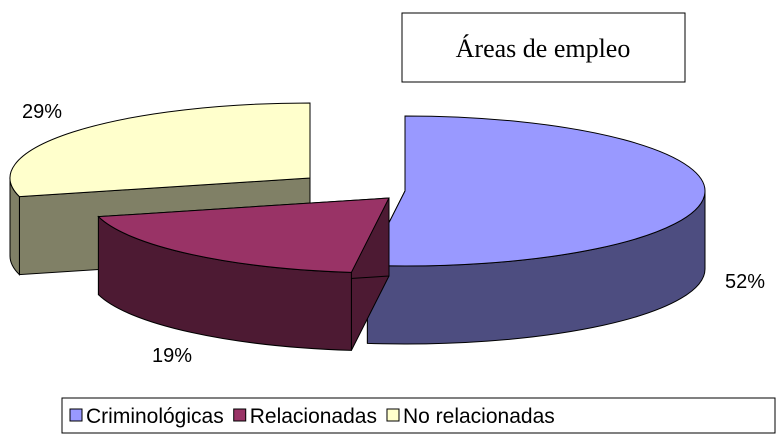 The width and height of the screenshot is (779, 434). What do you see at coordinates (745, 282) in the screenshot?
I see `data-label: 52%` at bounding box center [745, 282].